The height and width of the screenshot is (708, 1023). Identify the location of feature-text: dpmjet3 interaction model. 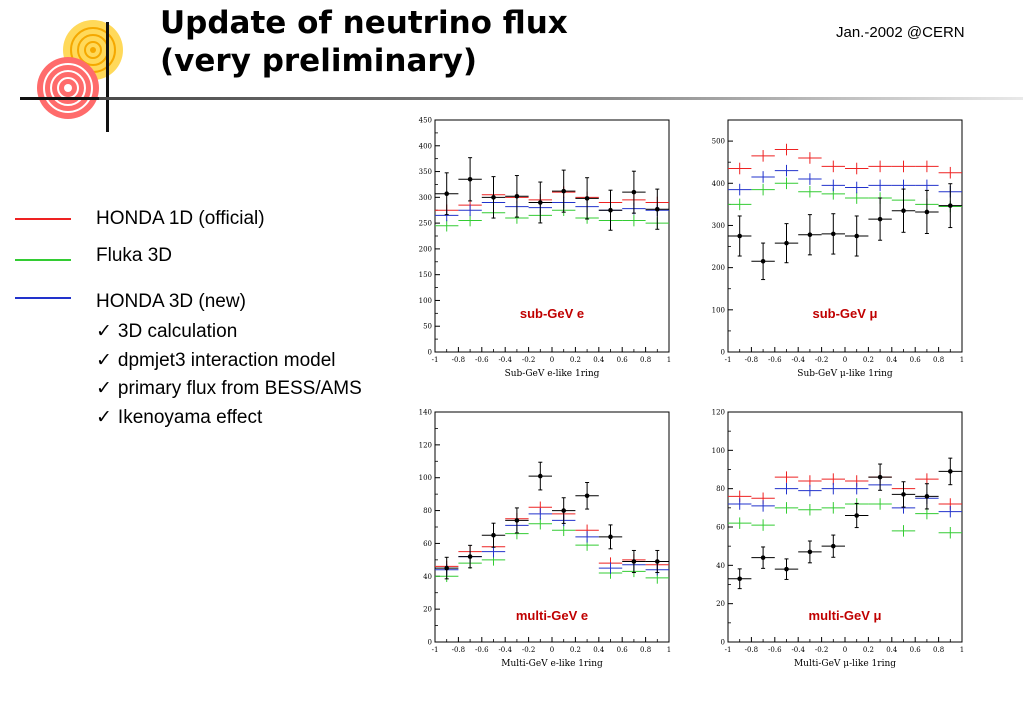
(226, 360).